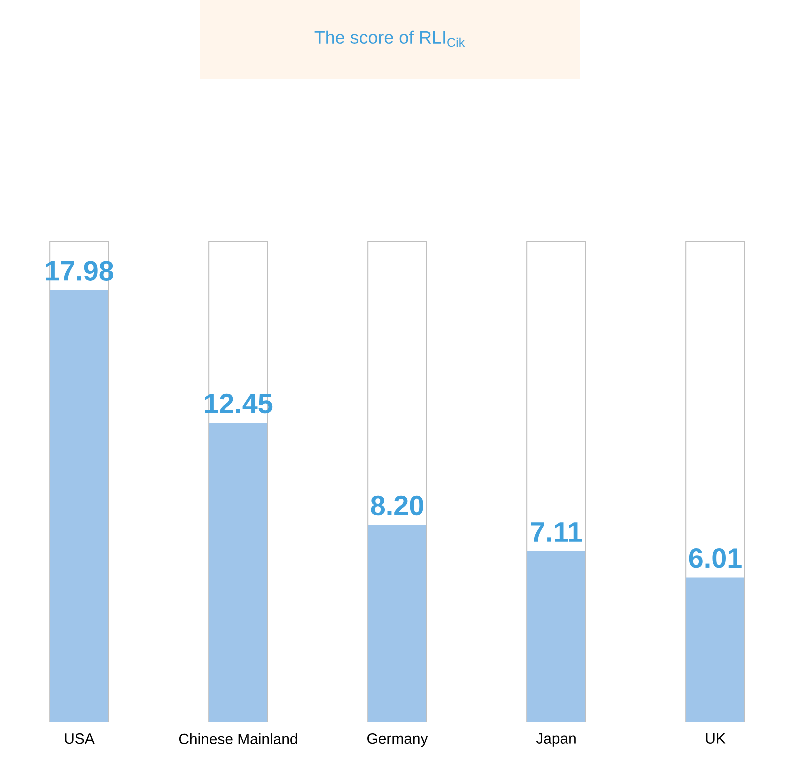  I want to click on x-tick-label: Germany, so click(398, 741).